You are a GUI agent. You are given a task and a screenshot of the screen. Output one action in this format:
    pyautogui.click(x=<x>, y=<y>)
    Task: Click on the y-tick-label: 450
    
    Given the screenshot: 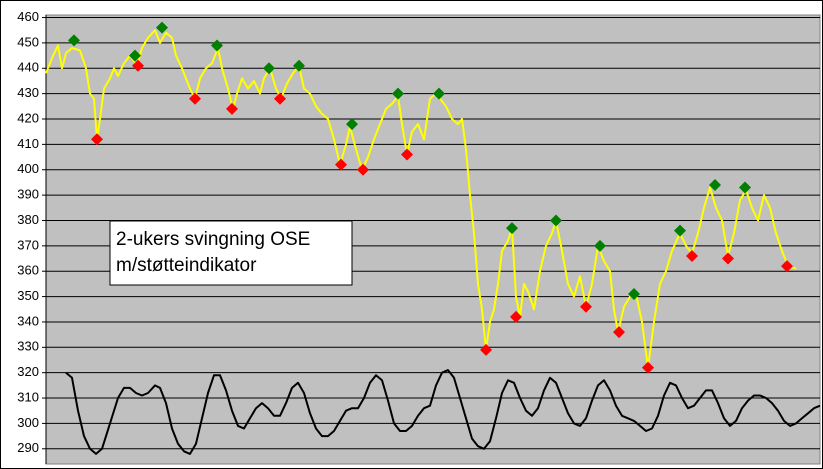 What is the action you would take?
    pyautogui.click(x=28, y=41)
    